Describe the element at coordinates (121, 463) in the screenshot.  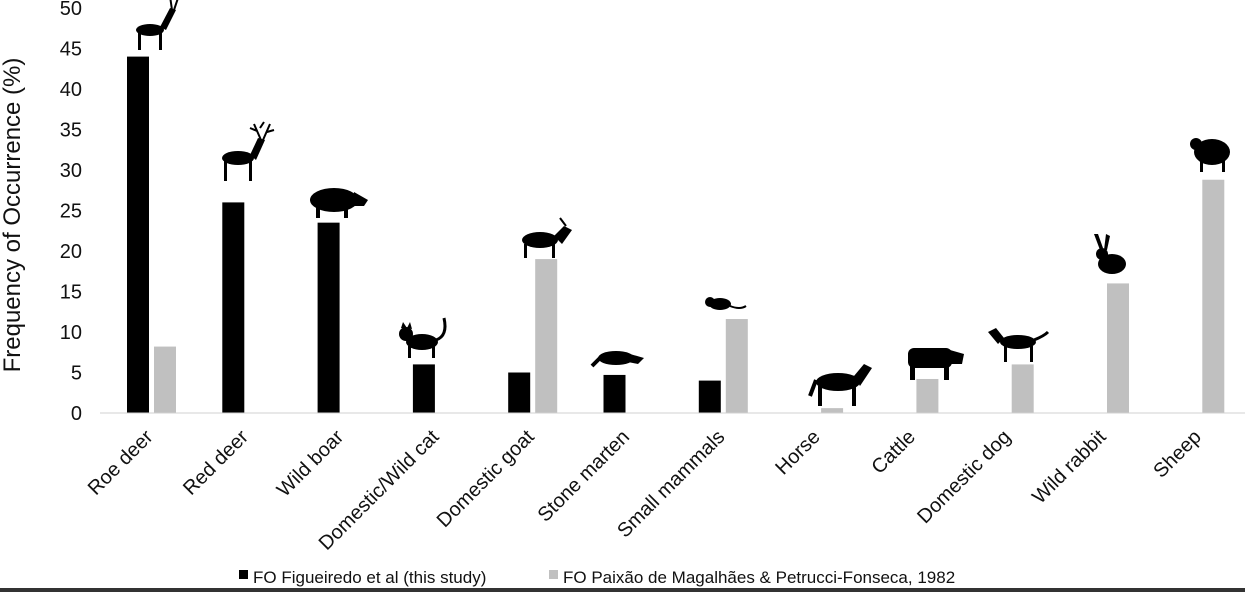
I see `x-tick-label: Roe deer` at that location.